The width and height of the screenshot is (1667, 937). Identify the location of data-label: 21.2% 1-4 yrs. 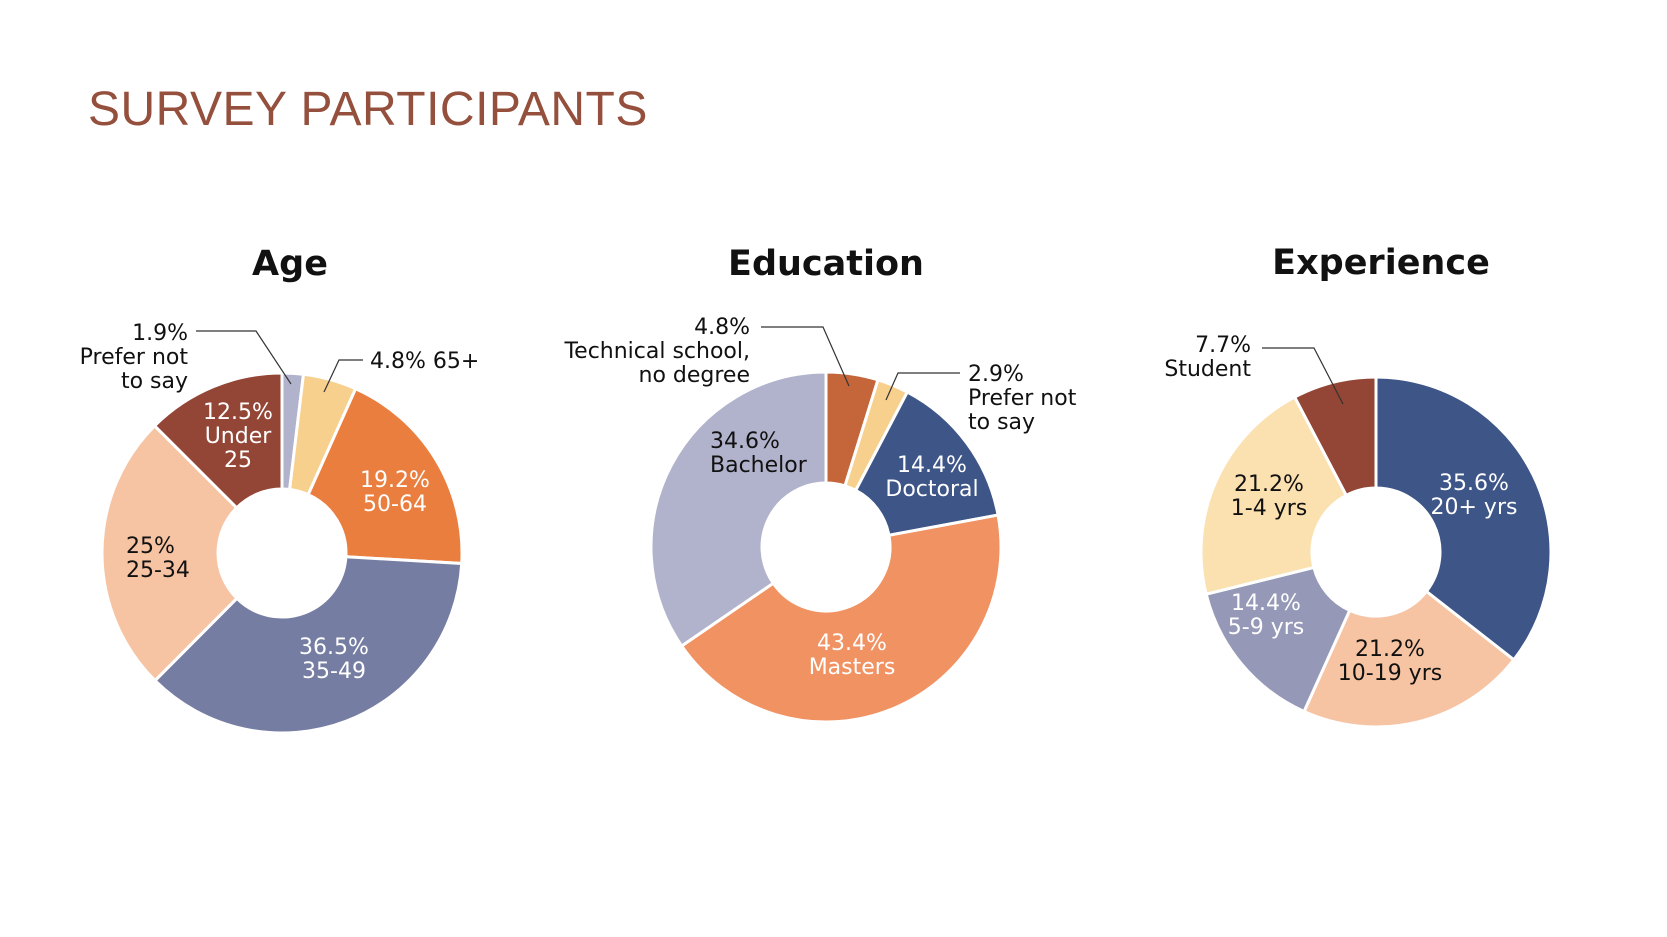
(1269, 496).